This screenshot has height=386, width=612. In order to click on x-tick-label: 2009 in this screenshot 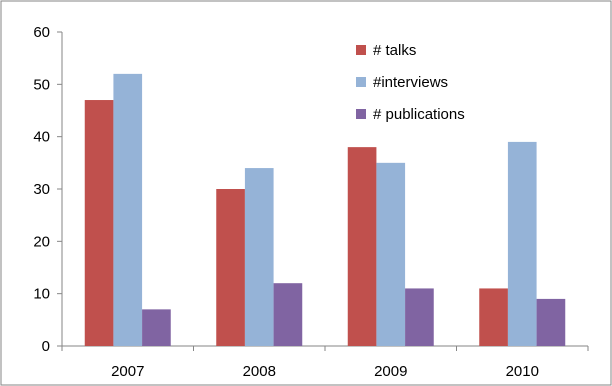, I will do `click(390, 371)`.